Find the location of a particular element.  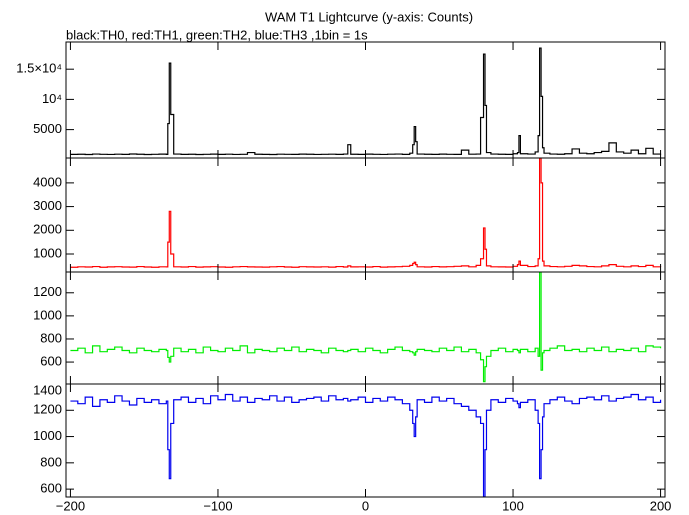

y-tick-label: 5000 is located at coordinates (47, 128).